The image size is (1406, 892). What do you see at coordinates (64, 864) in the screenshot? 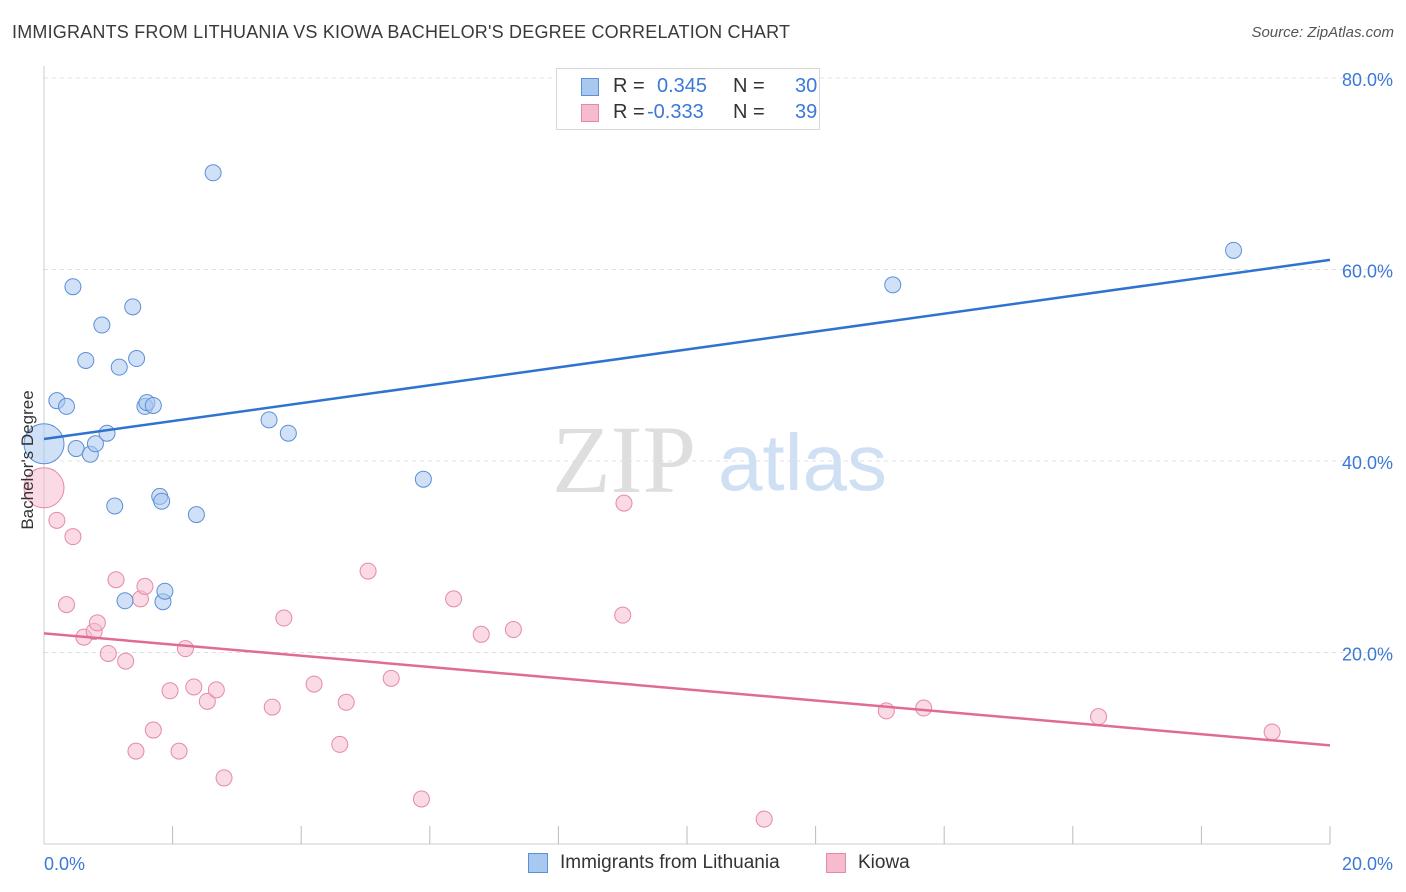
I see `x-tick-label: 0.0%` at bounding box center [64, 864].